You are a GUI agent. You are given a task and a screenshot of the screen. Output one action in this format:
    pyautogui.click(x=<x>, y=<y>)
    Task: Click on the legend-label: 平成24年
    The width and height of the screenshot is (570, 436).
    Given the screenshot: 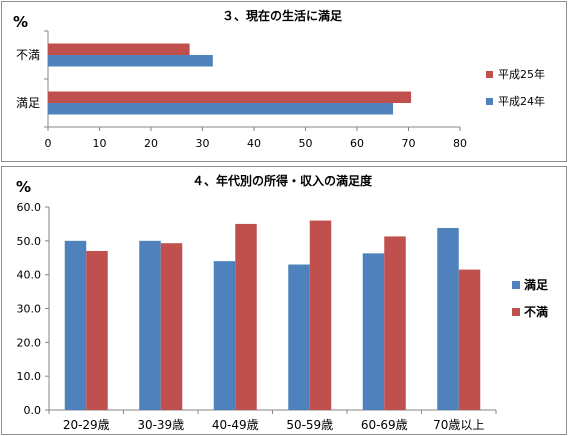 What is the action you would take?
    pyautogui.click(x=521, y=101)
    